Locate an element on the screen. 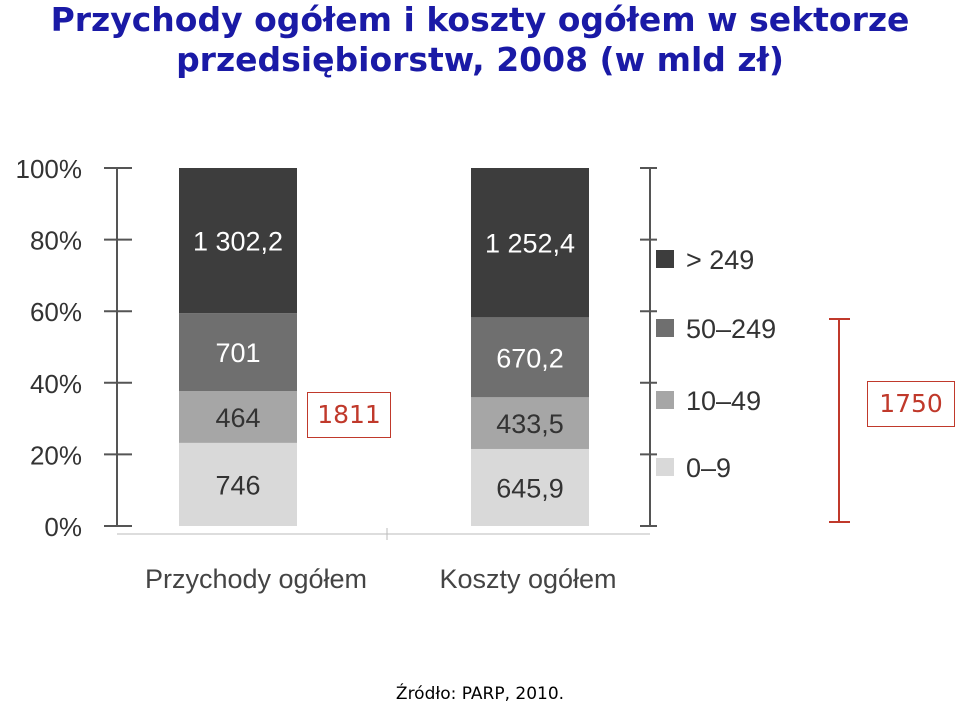 This screenshot has height=712, width=960. legend-label: 10–49 is located at coordinates (723, 401).